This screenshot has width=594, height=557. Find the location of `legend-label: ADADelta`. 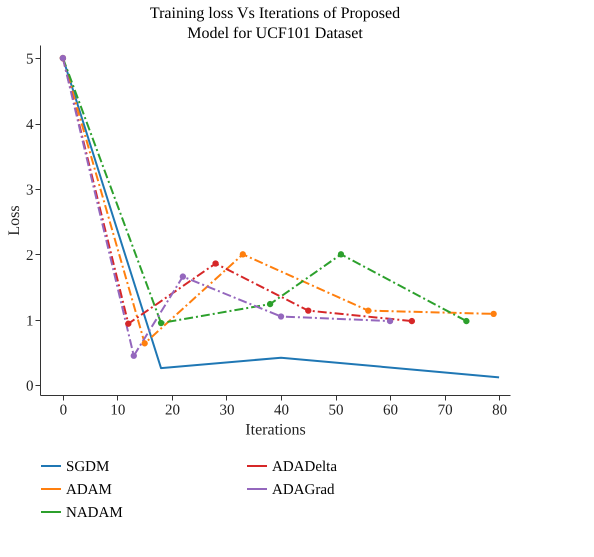

legend-label: ADADelta is located at coordinates (305, 467).